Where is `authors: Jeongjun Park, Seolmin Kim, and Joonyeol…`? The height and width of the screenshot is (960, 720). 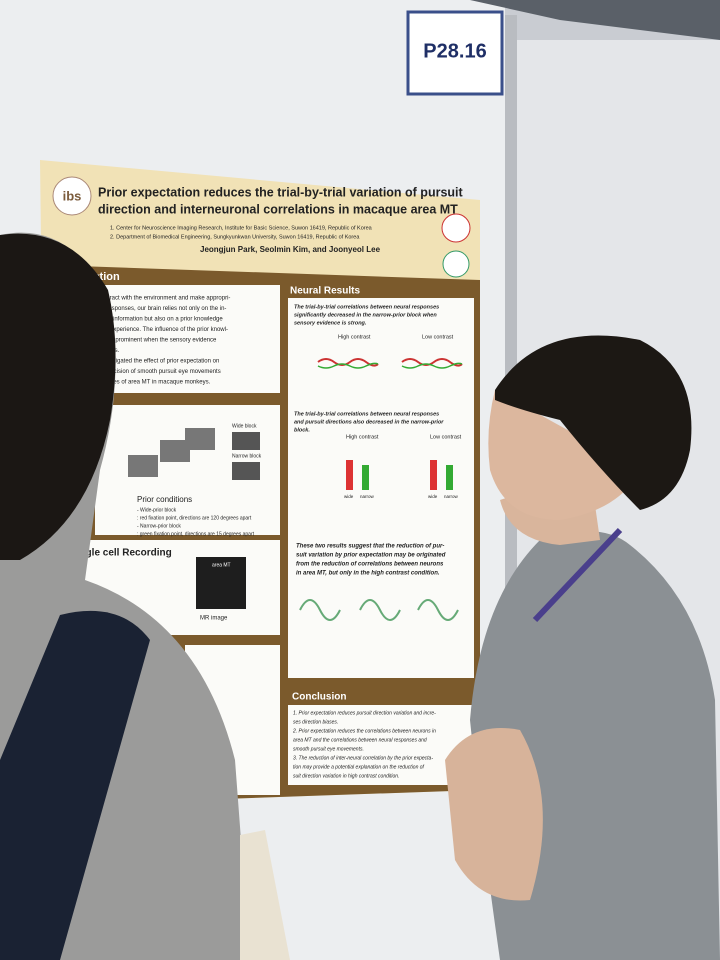 authors: Jeongjun Park, Seolmin Kim, and Joonyeol… is located at coordinates (290, 249).